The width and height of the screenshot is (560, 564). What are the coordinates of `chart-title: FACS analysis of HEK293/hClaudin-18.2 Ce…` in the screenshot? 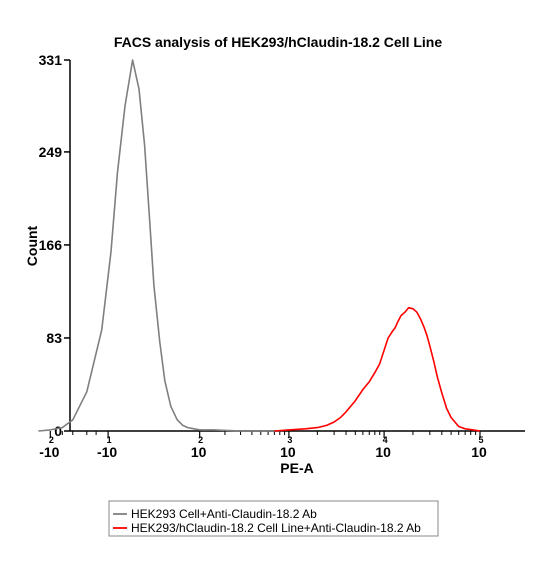 It's located at (278, 42).